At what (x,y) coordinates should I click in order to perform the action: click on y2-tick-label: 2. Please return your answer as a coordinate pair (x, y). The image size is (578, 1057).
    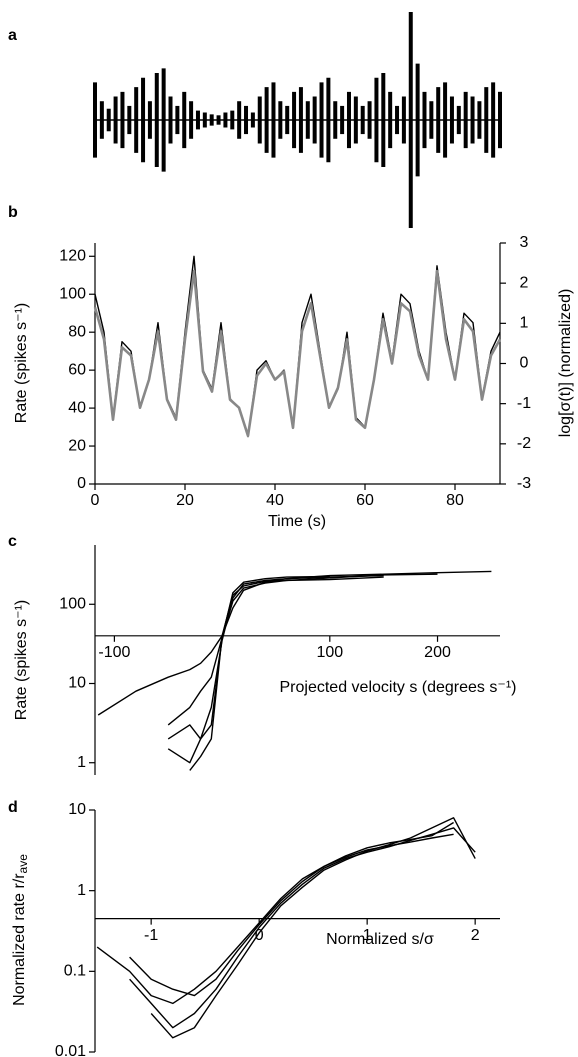
    Looking at the image, I should click on (524, 282).